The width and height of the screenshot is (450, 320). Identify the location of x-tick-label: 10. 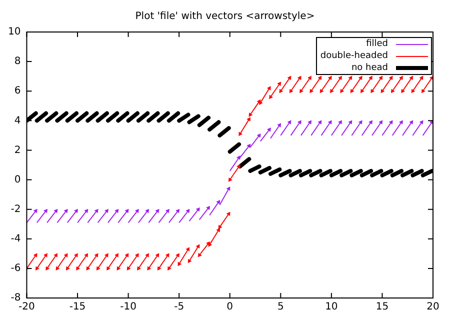
(331, 307).